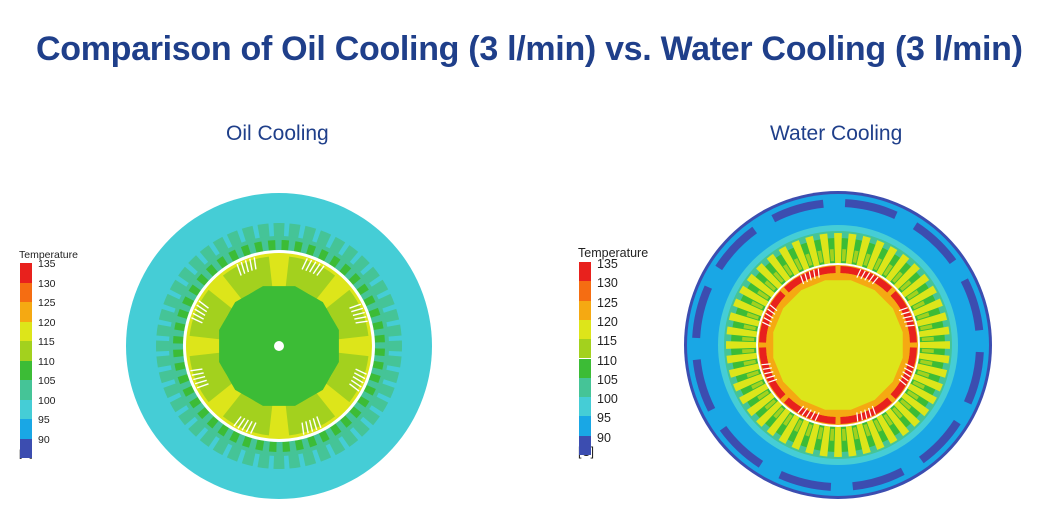 The height and width of the screenshot is (515, 1047). Describe the element at coordinates (47, 264) in the screenshot. I see `legend-label-135: 135` at that location.